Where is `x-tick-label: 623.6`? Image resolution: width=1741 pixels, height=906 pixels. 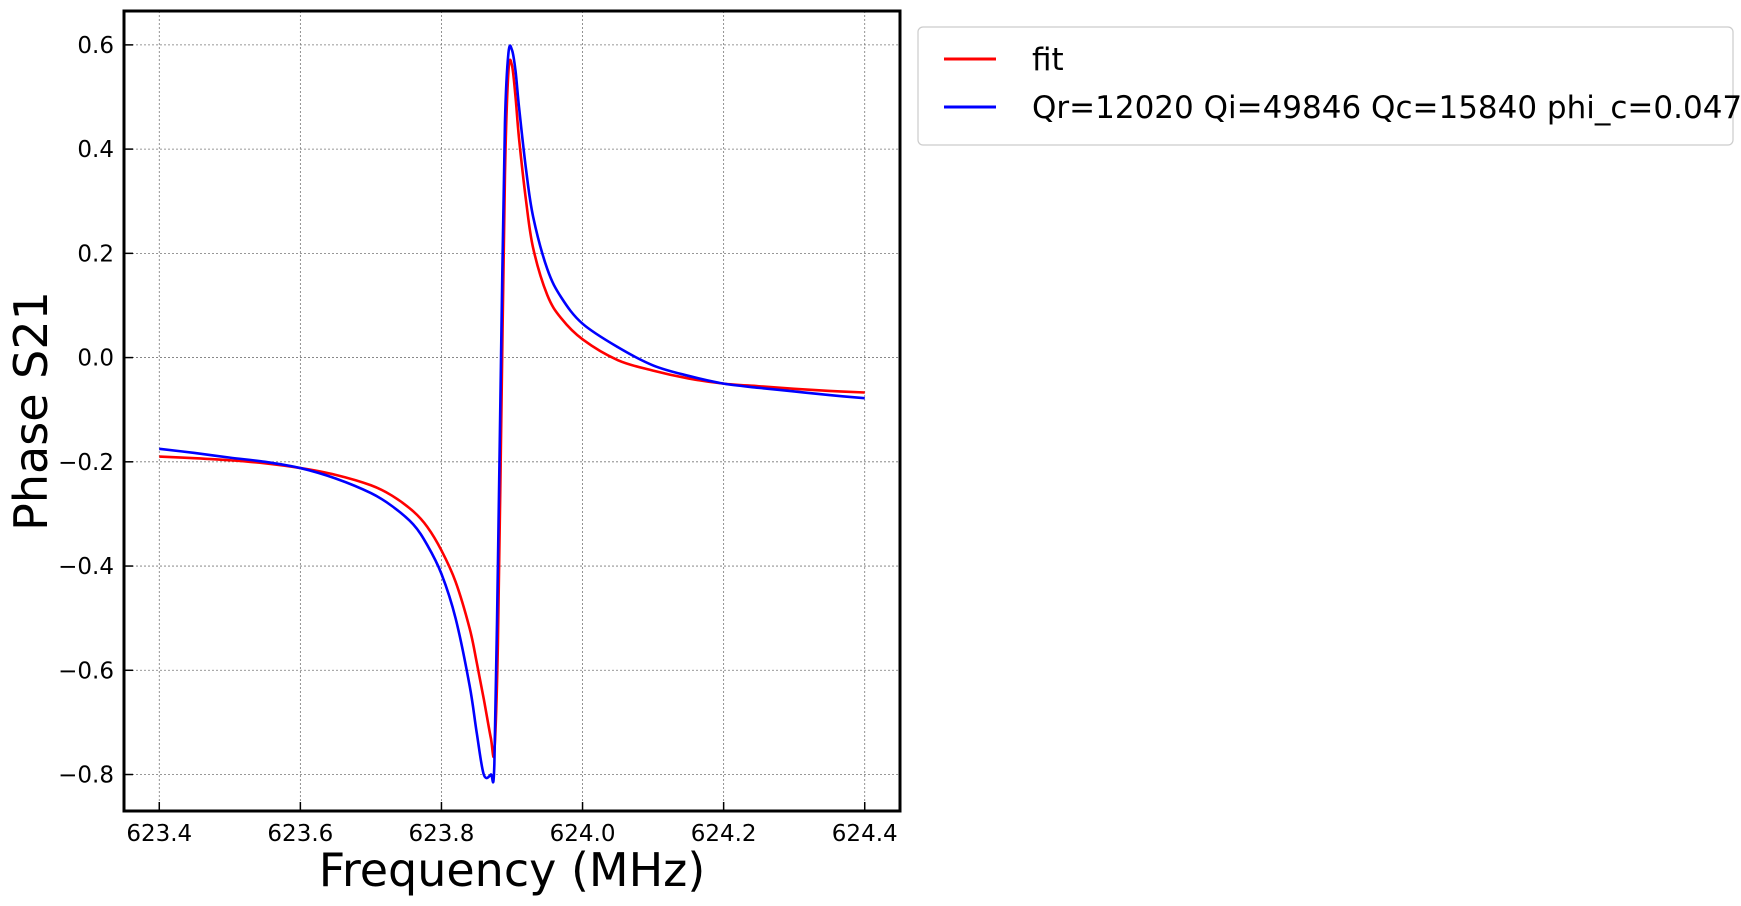 x-tick-label: 623.6 is located at coordinates (300, 834).